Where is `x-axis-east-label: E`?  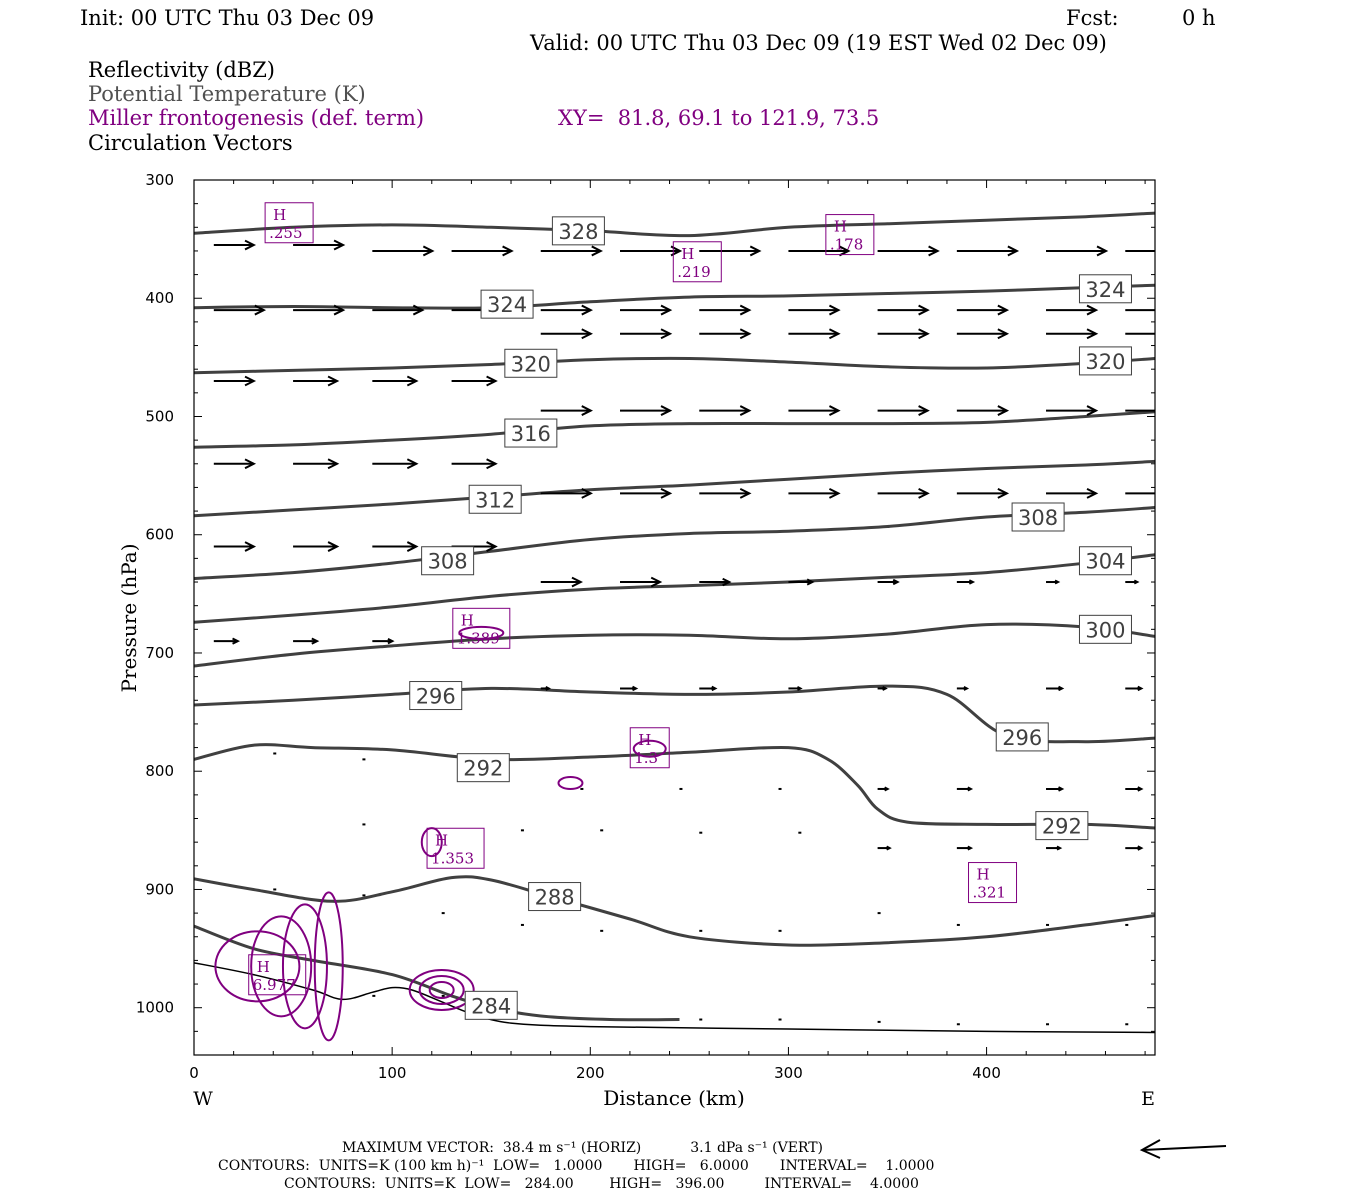 x-axis-east-label: E is located at coordinates (1148, 1099).